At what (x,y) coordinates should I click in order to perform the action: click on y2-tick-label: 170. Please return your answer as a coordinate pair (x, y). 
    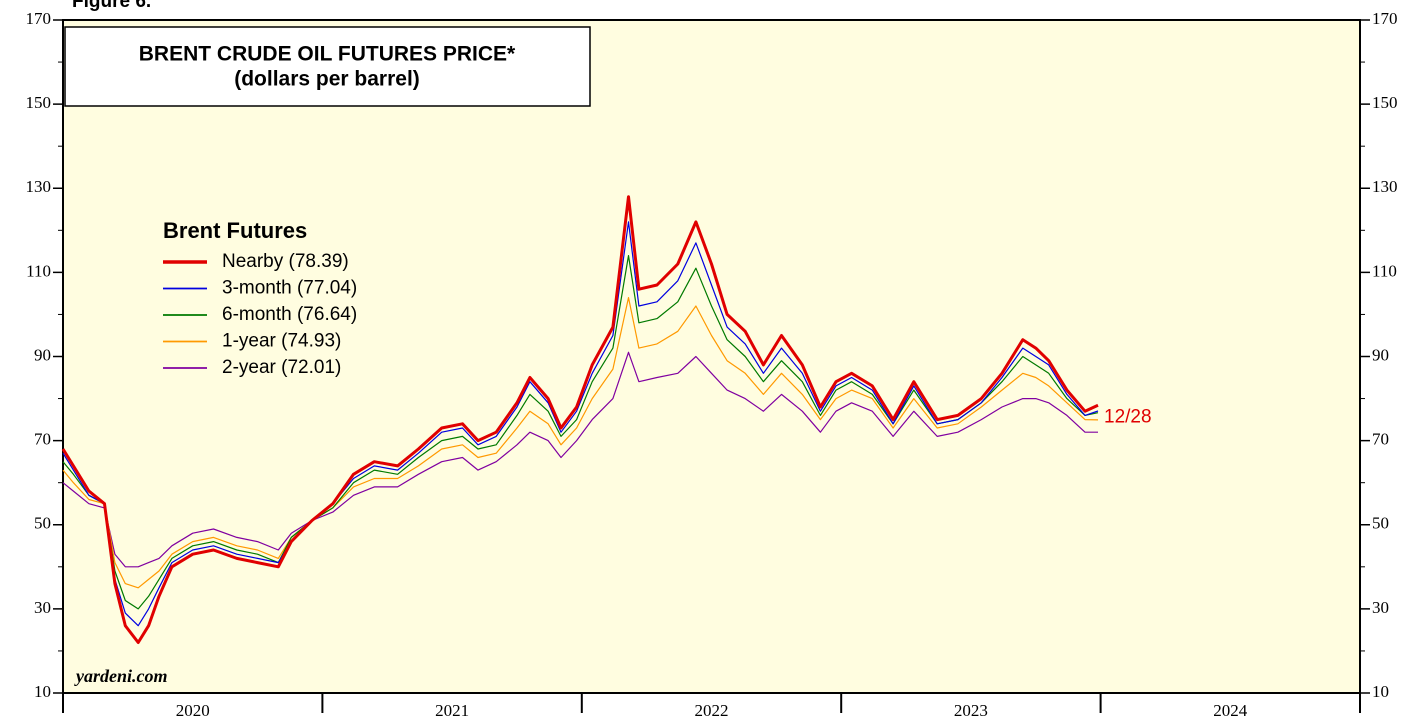
    Looking at the image, I should click on (1385, 18).